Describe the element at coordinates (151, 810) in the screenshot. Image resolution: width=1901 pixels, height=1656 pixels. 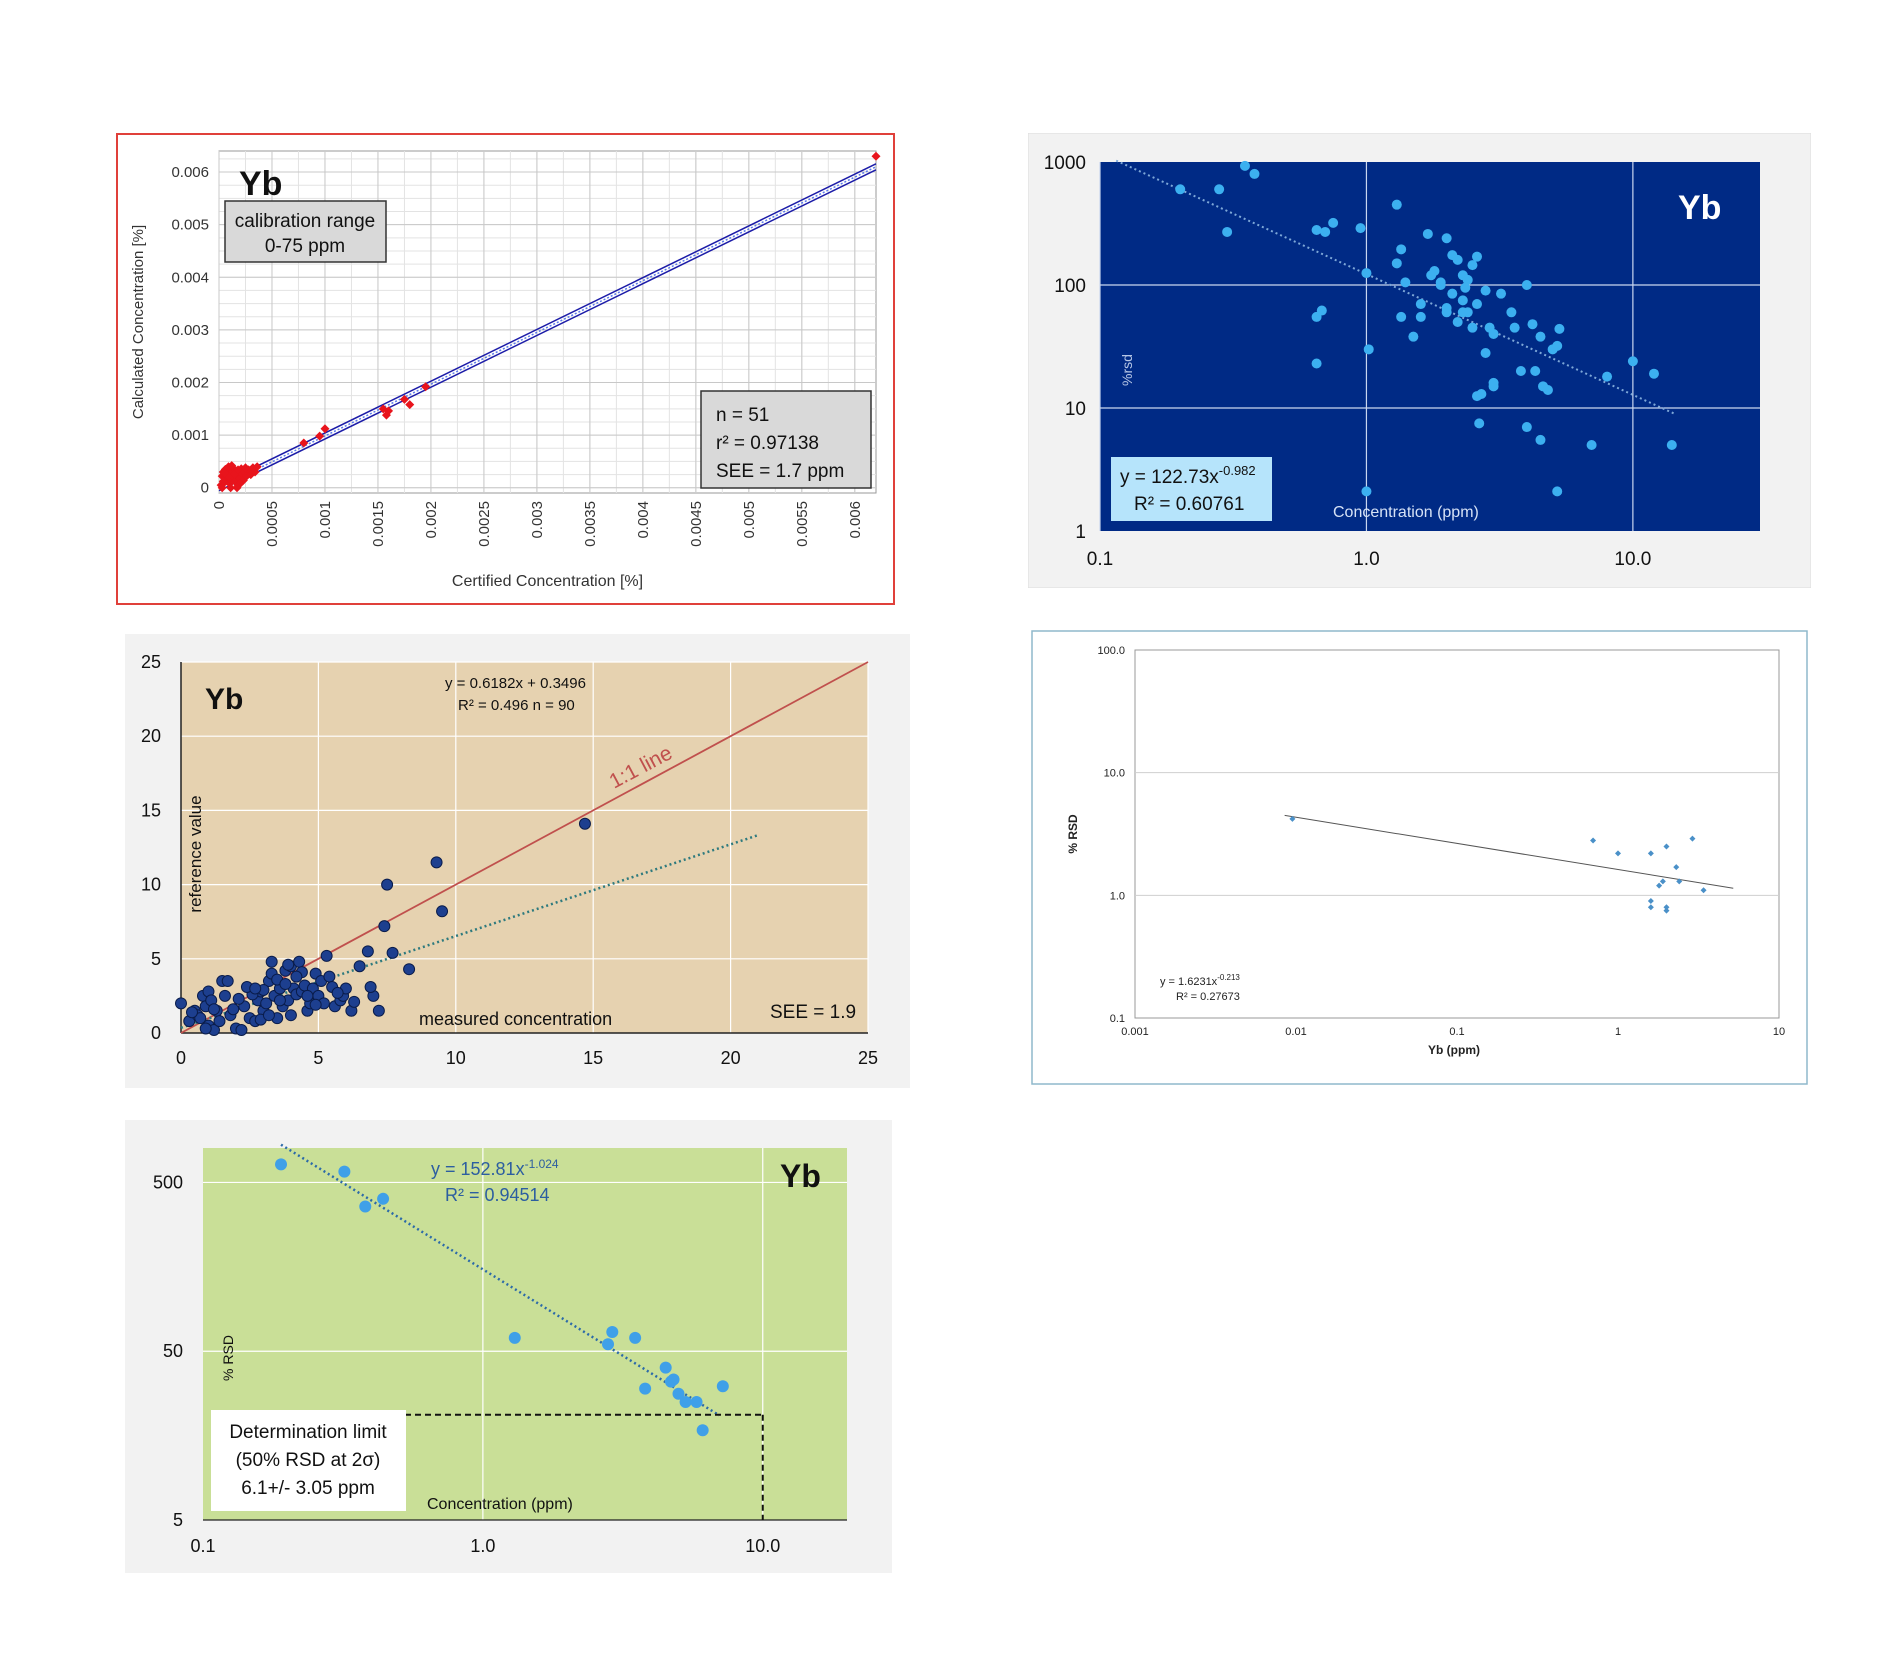
I see `y-tick-label: 15` at that location.